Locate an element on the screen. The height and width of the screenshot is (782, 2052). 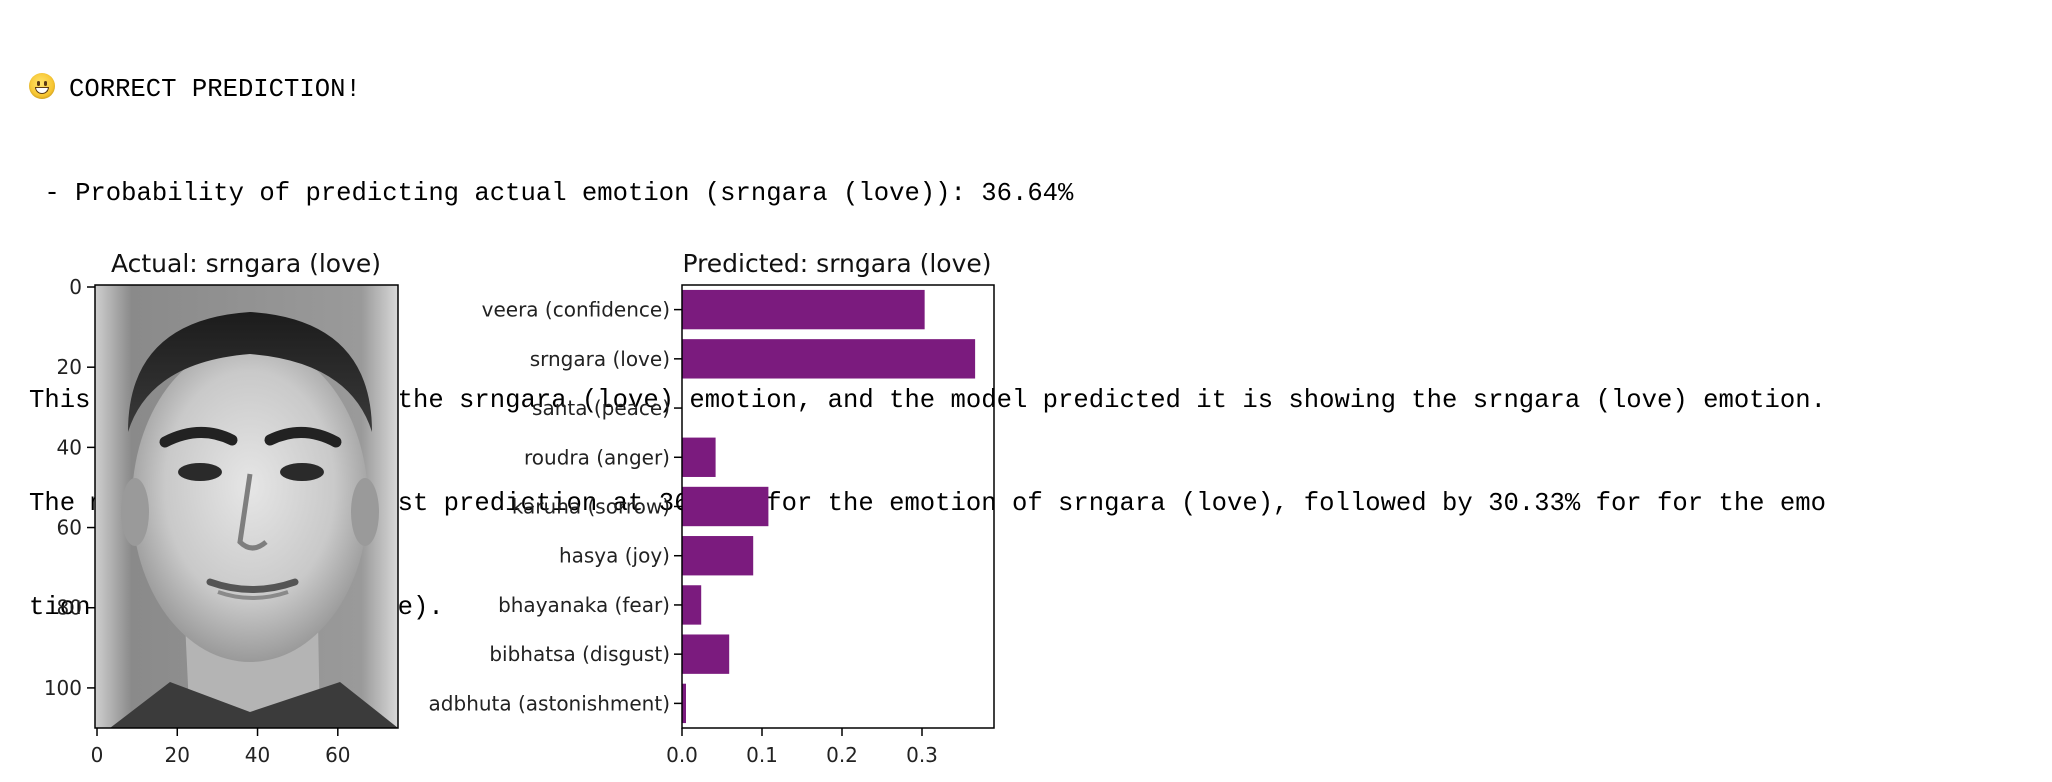
category-label: srngara (love) is located at coordinates (600, 359).